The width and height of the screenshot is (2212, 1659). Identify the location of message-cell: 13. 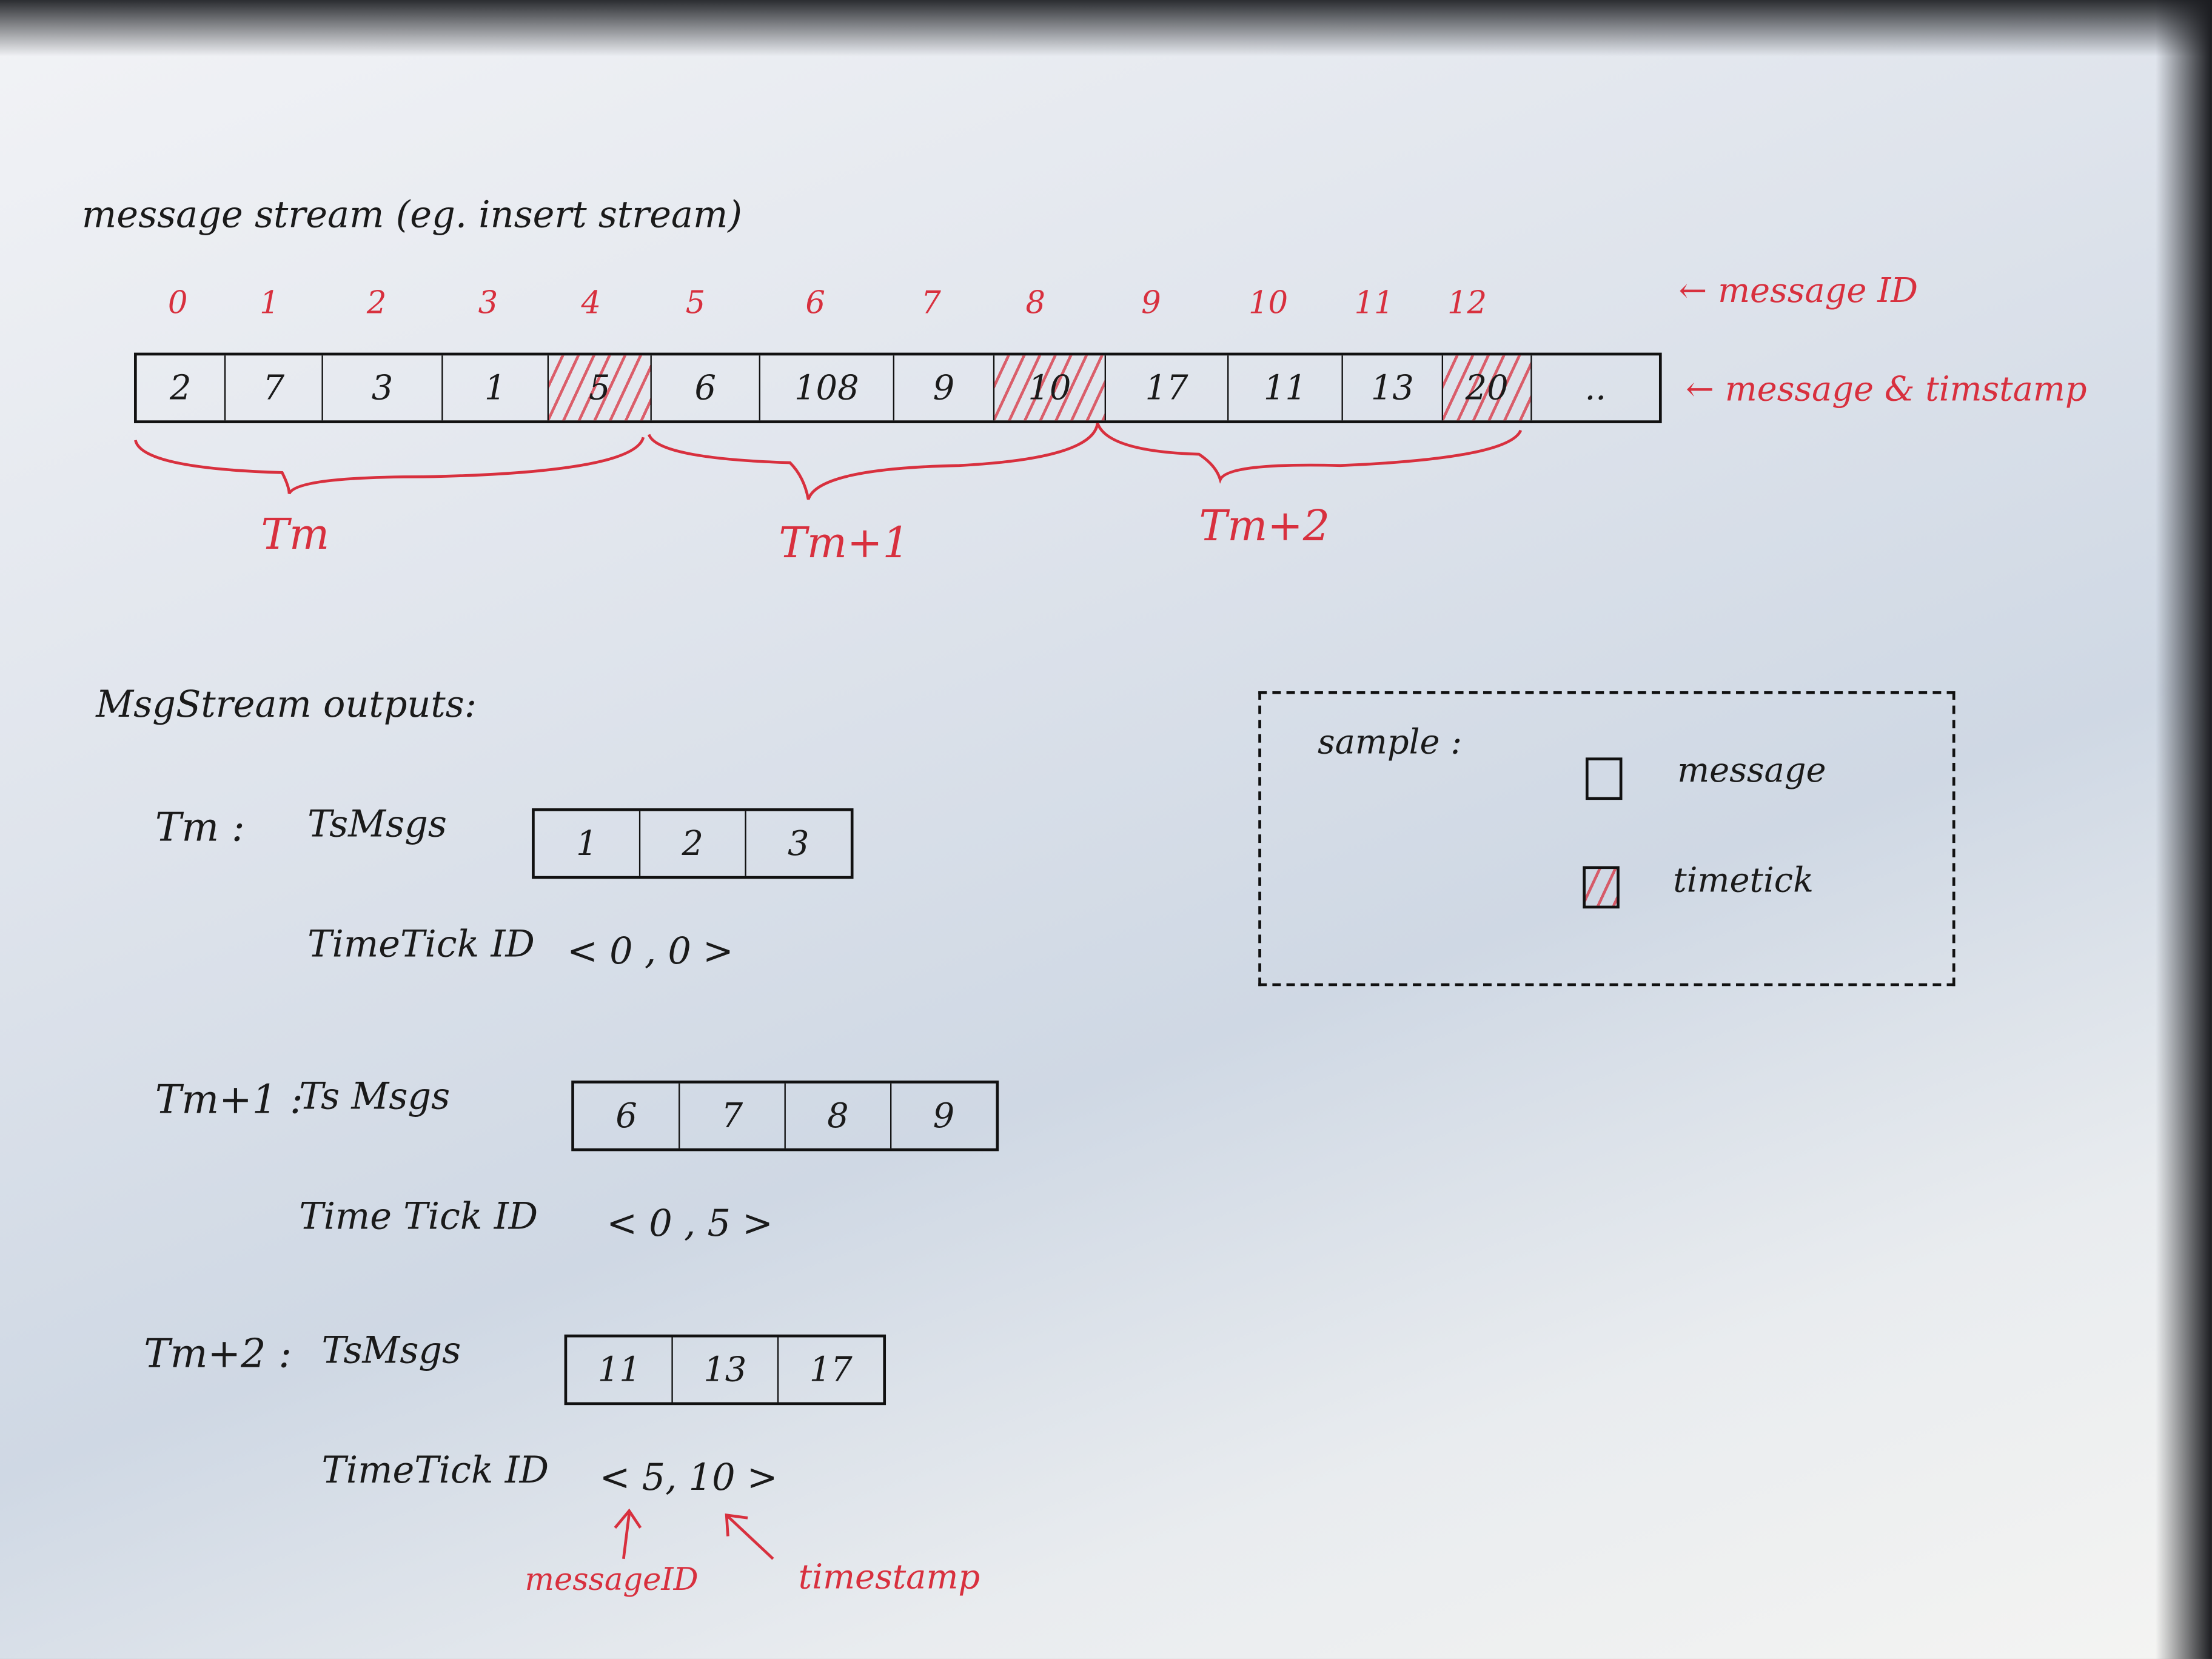
(1393, 388).